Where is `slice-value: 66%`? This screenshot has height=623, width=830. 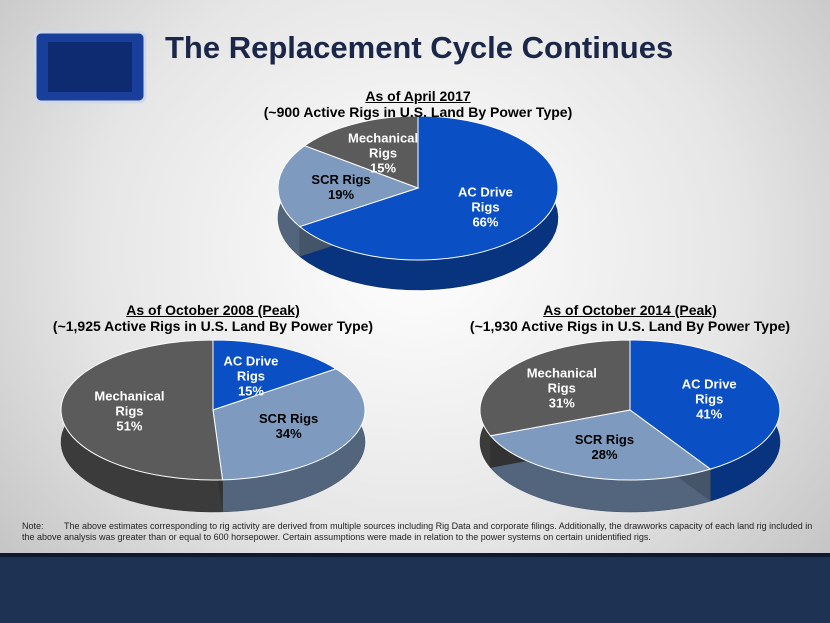 slice-value: 66% is located at coordinates (485, 222).